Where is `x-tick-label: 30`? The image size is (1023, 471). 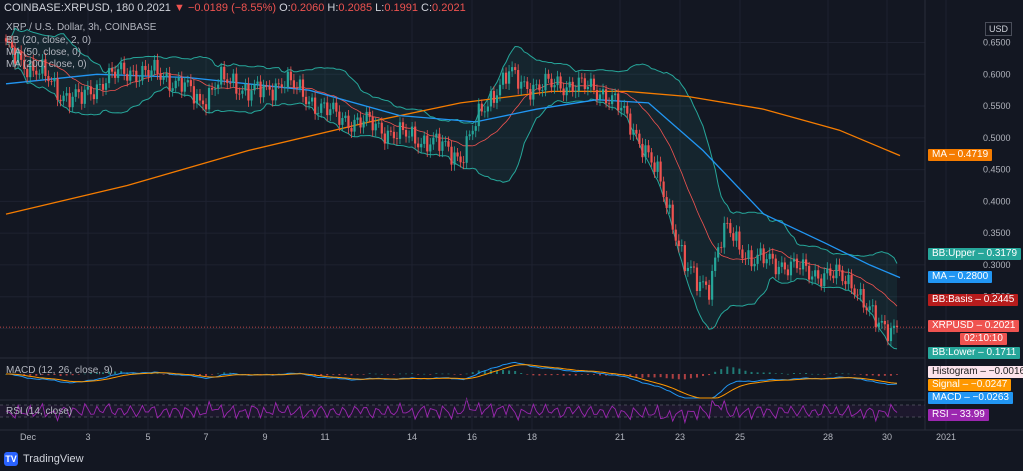 x-tick-label: 30 is located at coordinates (887, 437).